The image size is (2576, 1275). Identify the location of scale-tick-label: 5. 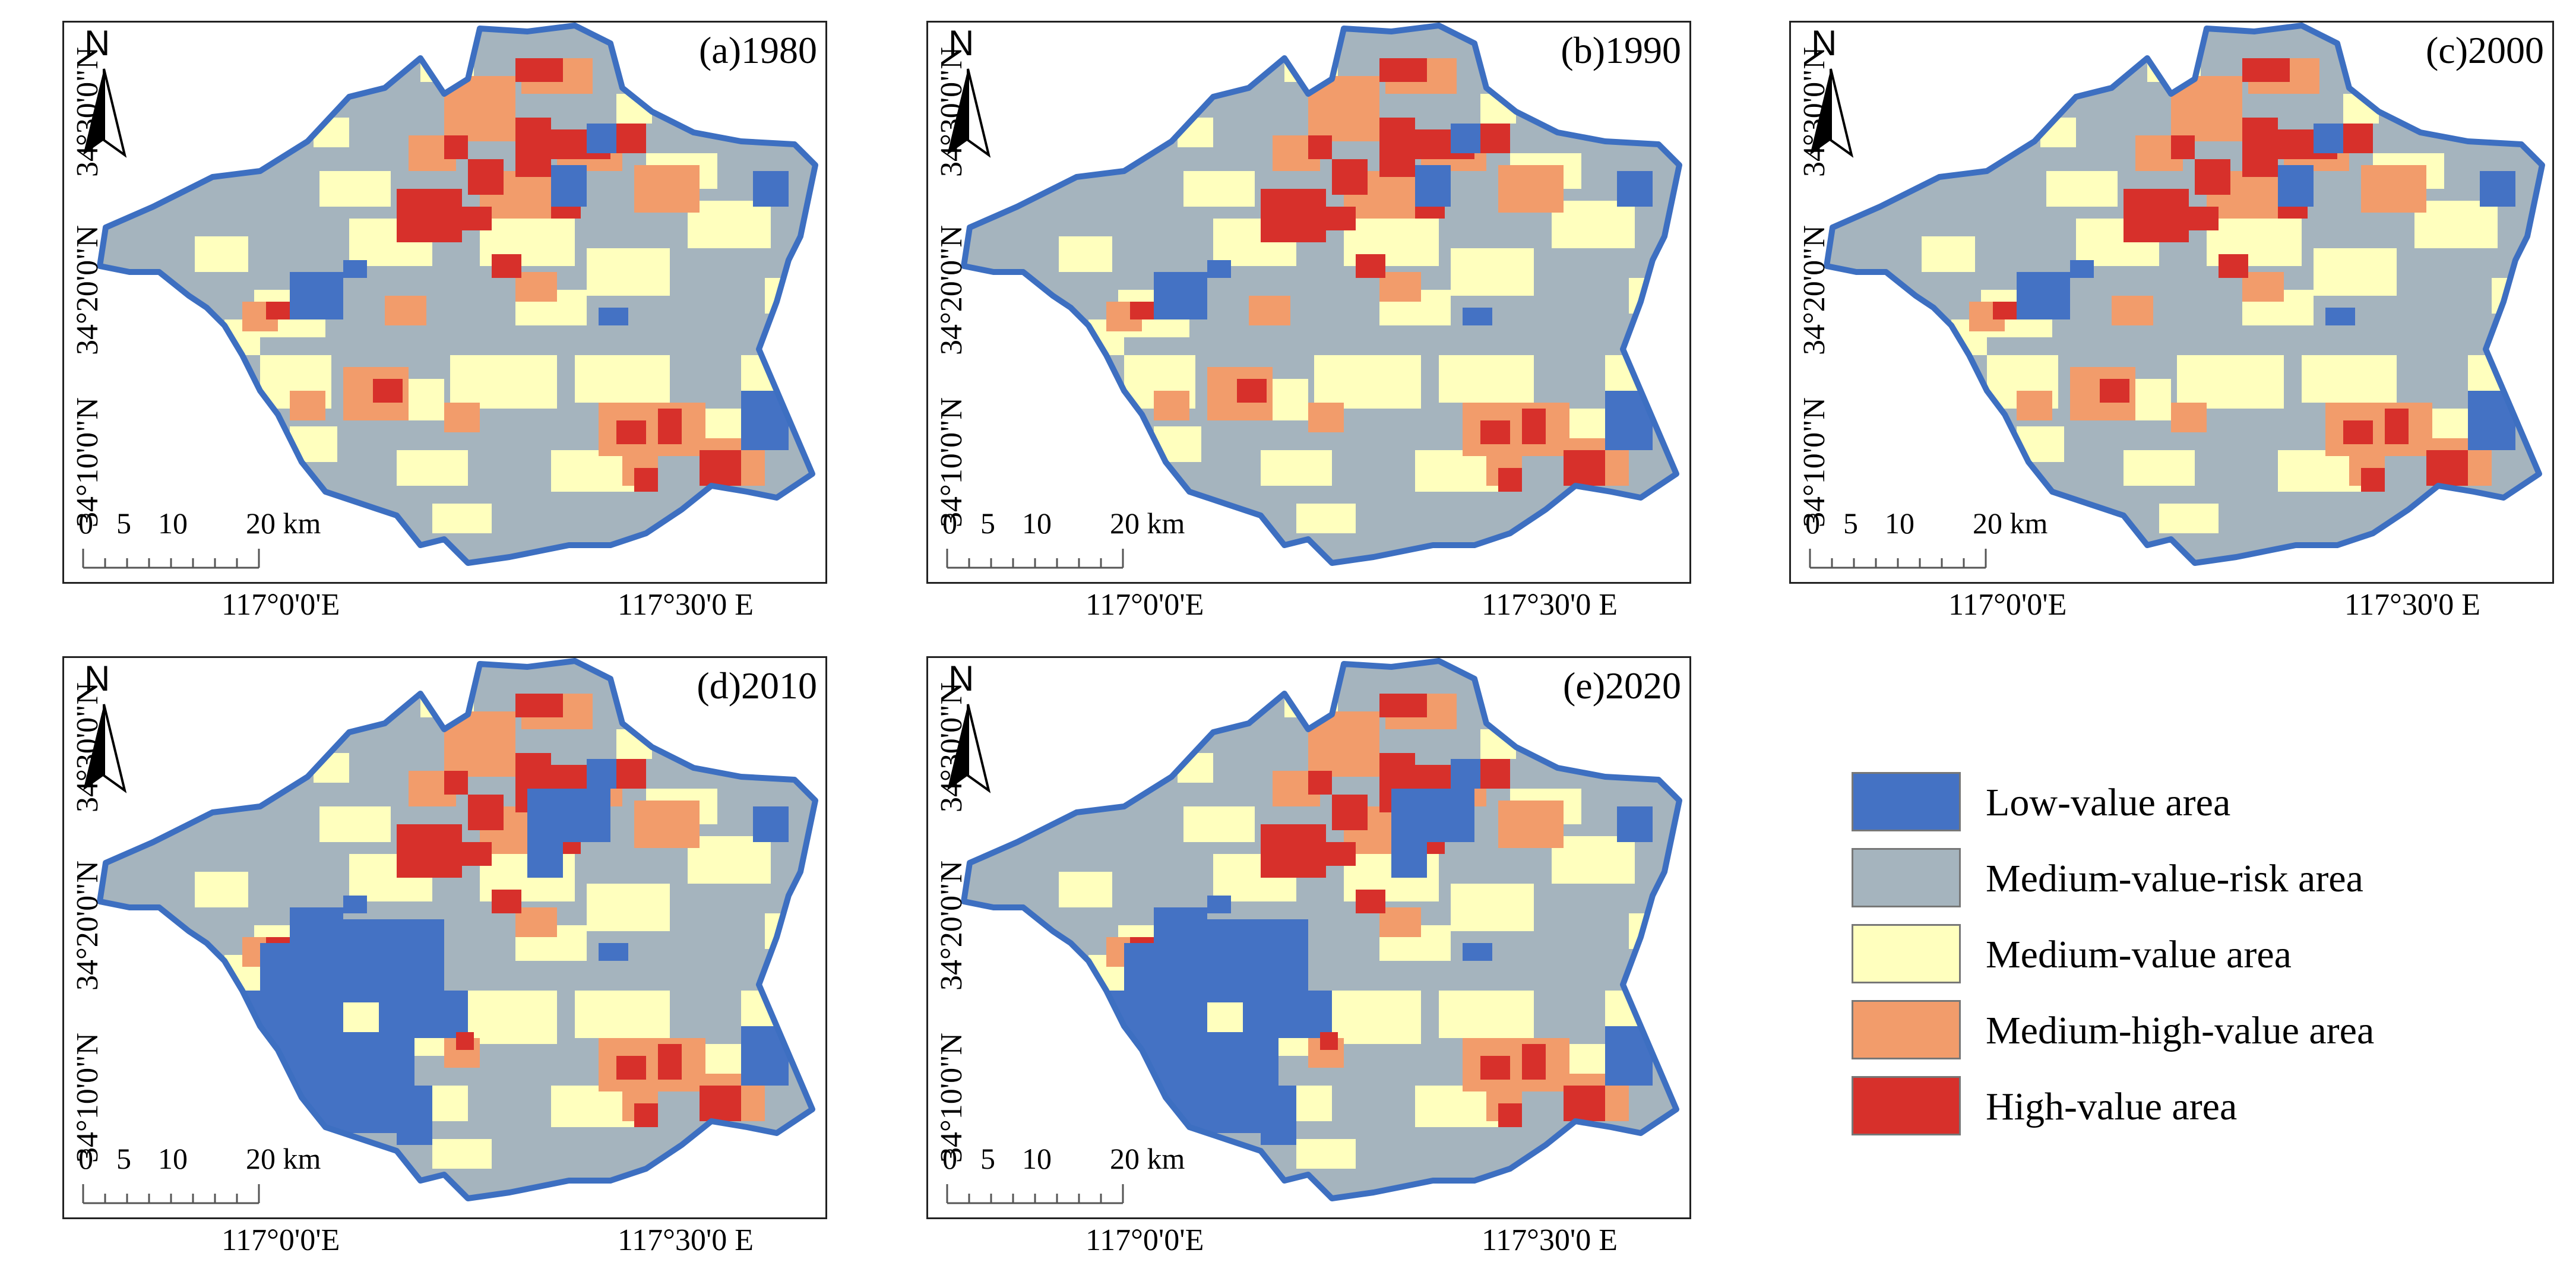
(987, 1158).